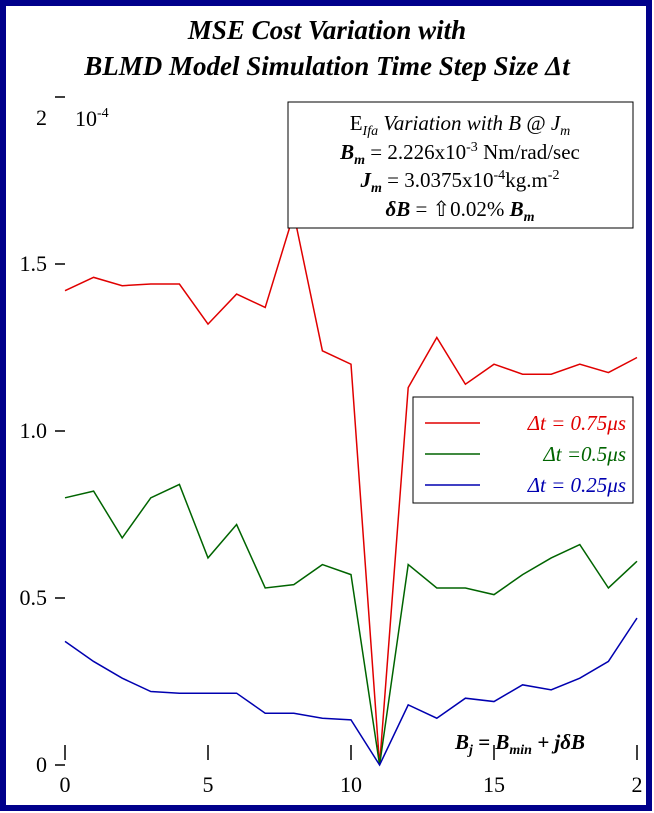 Image resolution: width=654 pixels, height=813 pixels. I want to click on formula: Bj = Bmin + jδB, so click(519, 744).